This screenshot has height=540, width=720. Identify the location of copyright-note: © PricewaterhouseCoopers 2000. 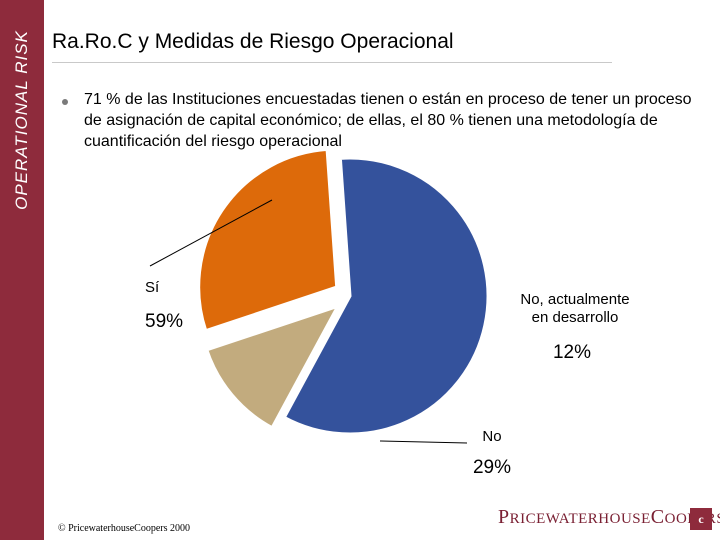
(124, 528).